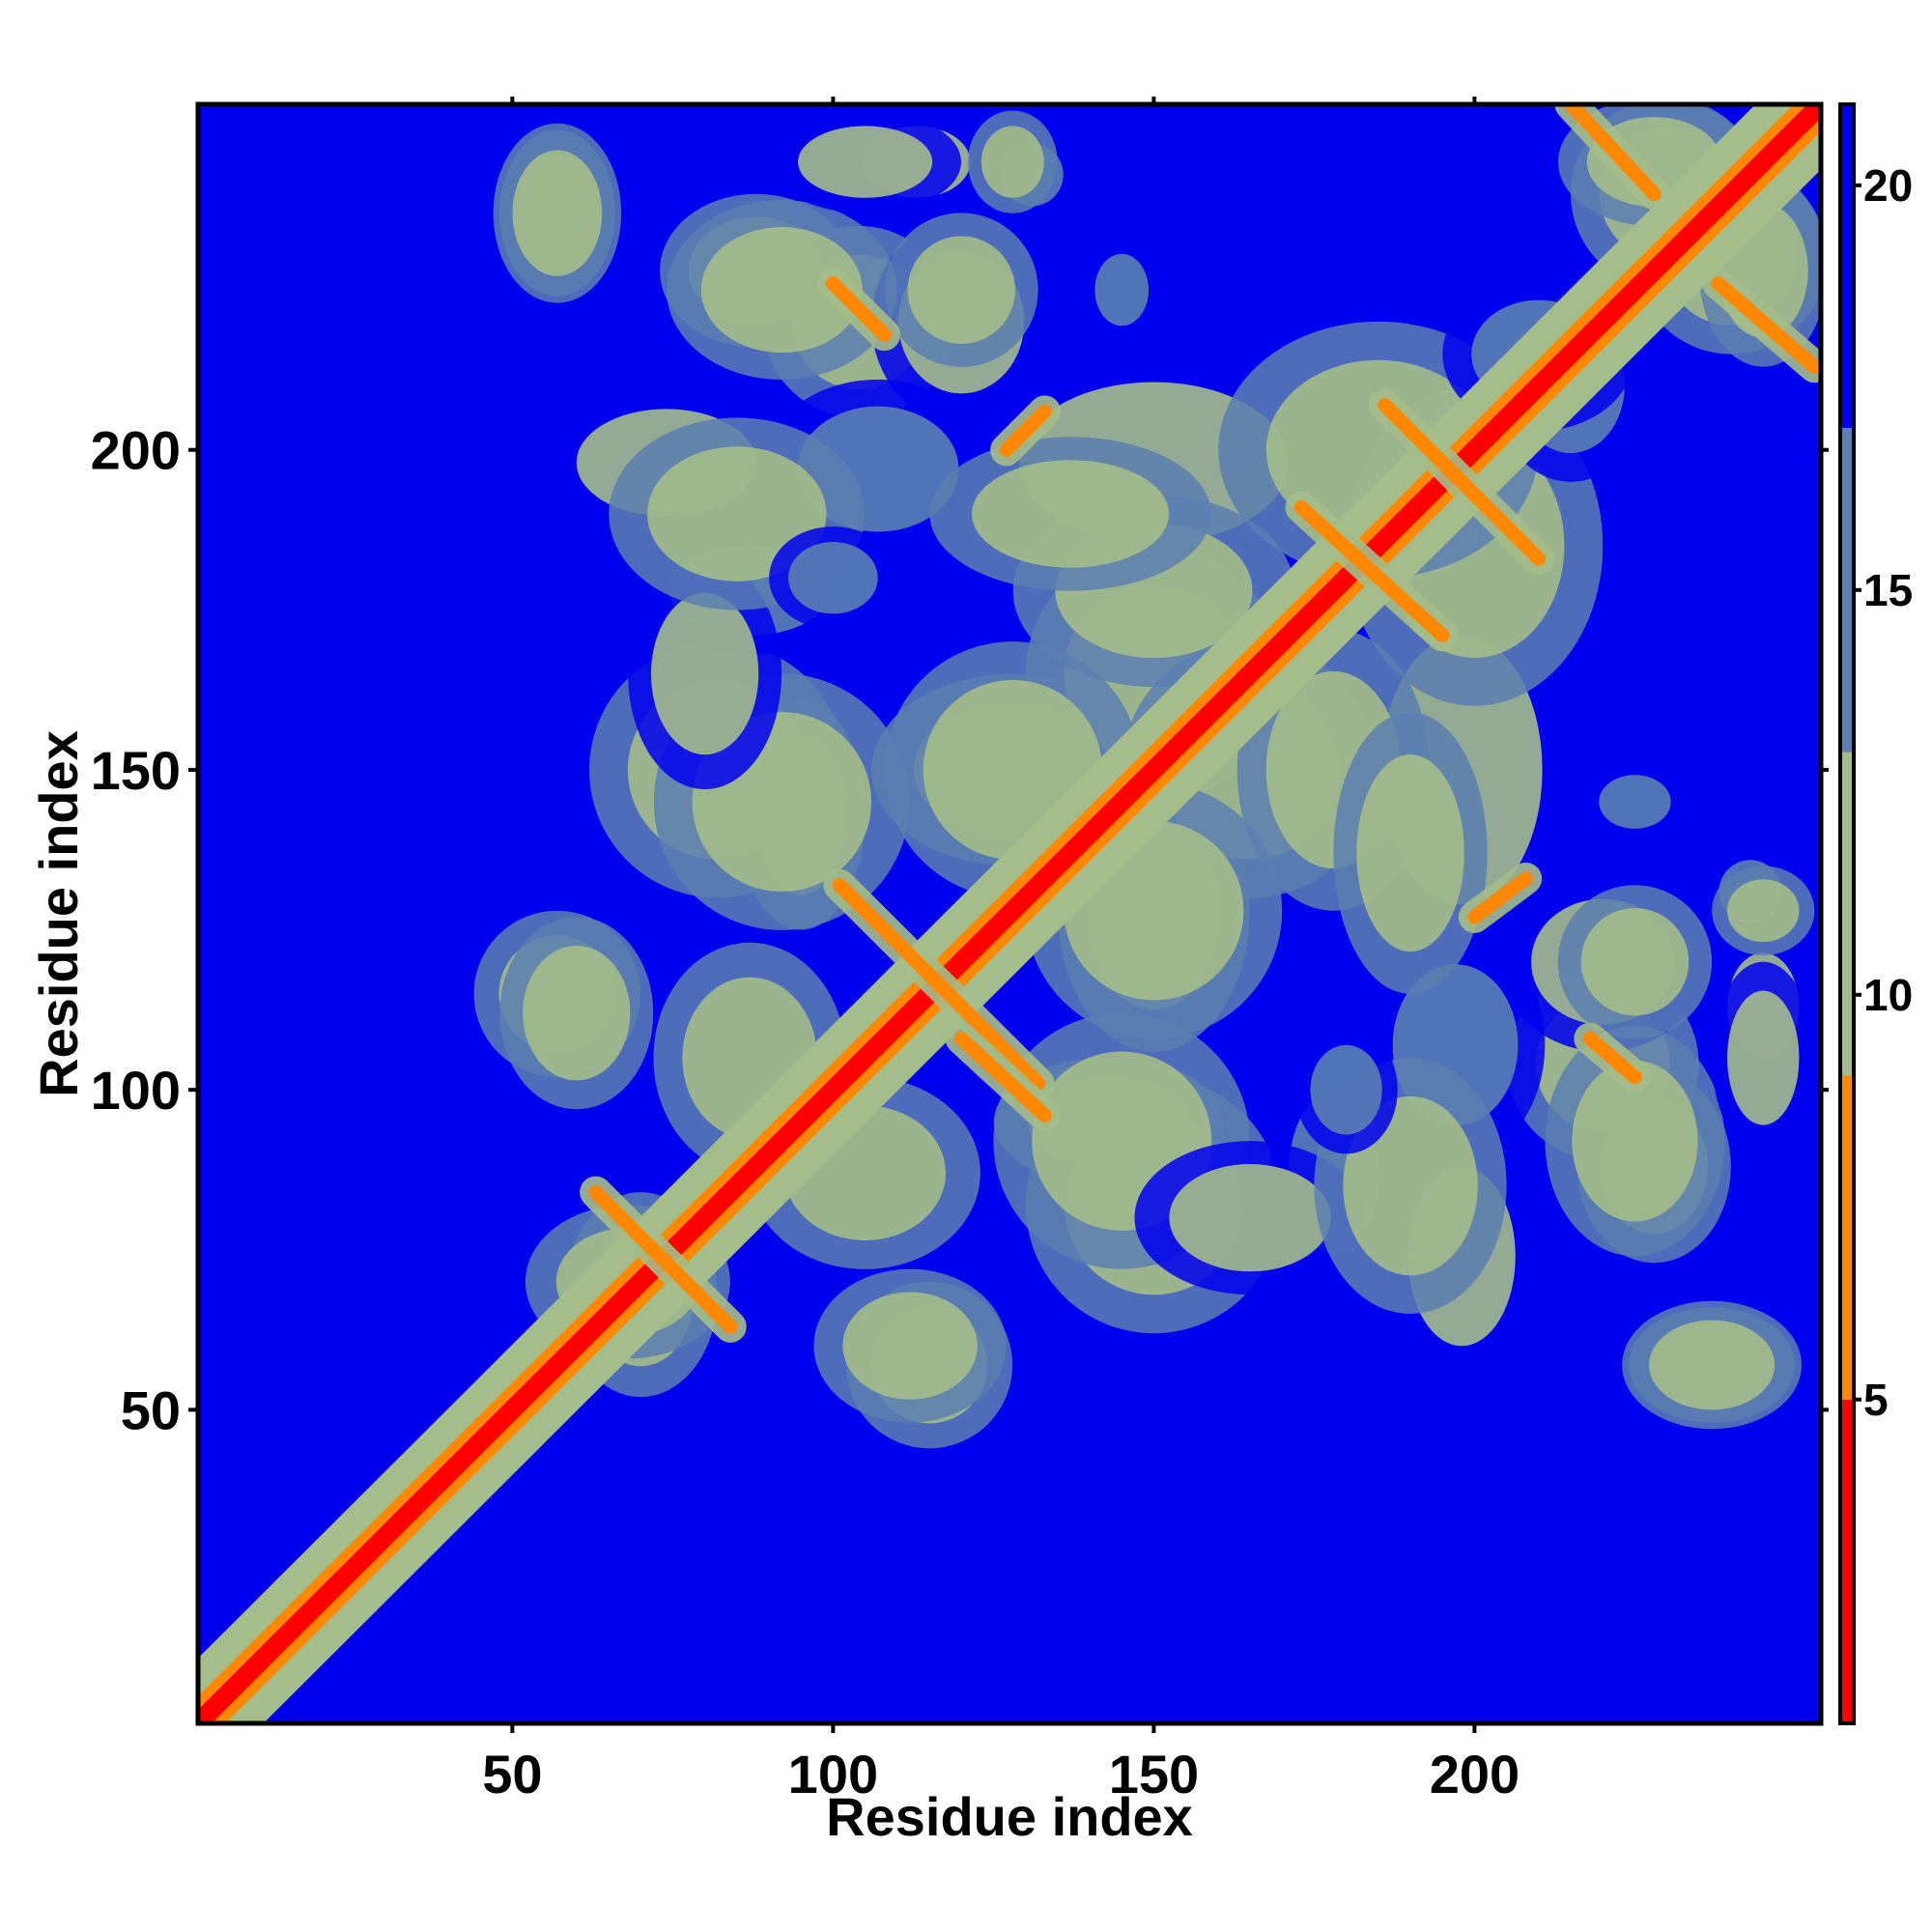 The image size is (1932, 1932). Describe the element at coordinates (512, 1774) in the screenshot. I see `x-tick-label: 50` at that location.